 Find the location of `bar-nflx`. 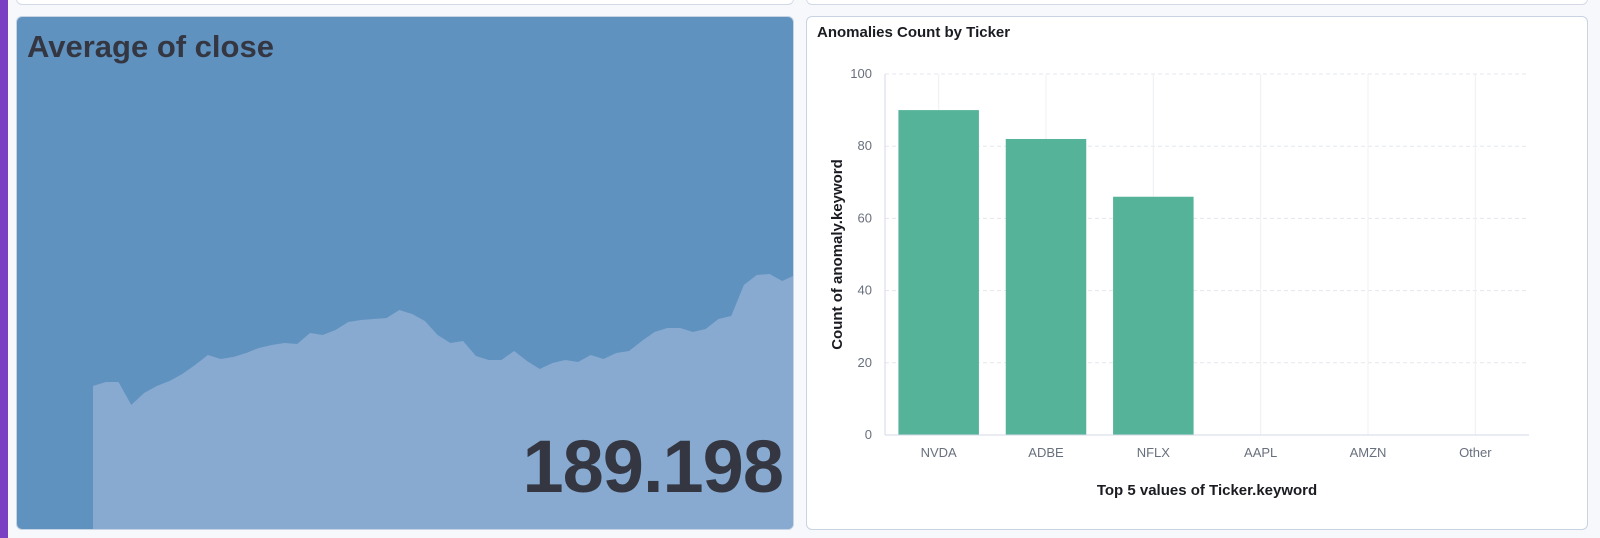

bar-nflx is located at coordinates (1153, 315).